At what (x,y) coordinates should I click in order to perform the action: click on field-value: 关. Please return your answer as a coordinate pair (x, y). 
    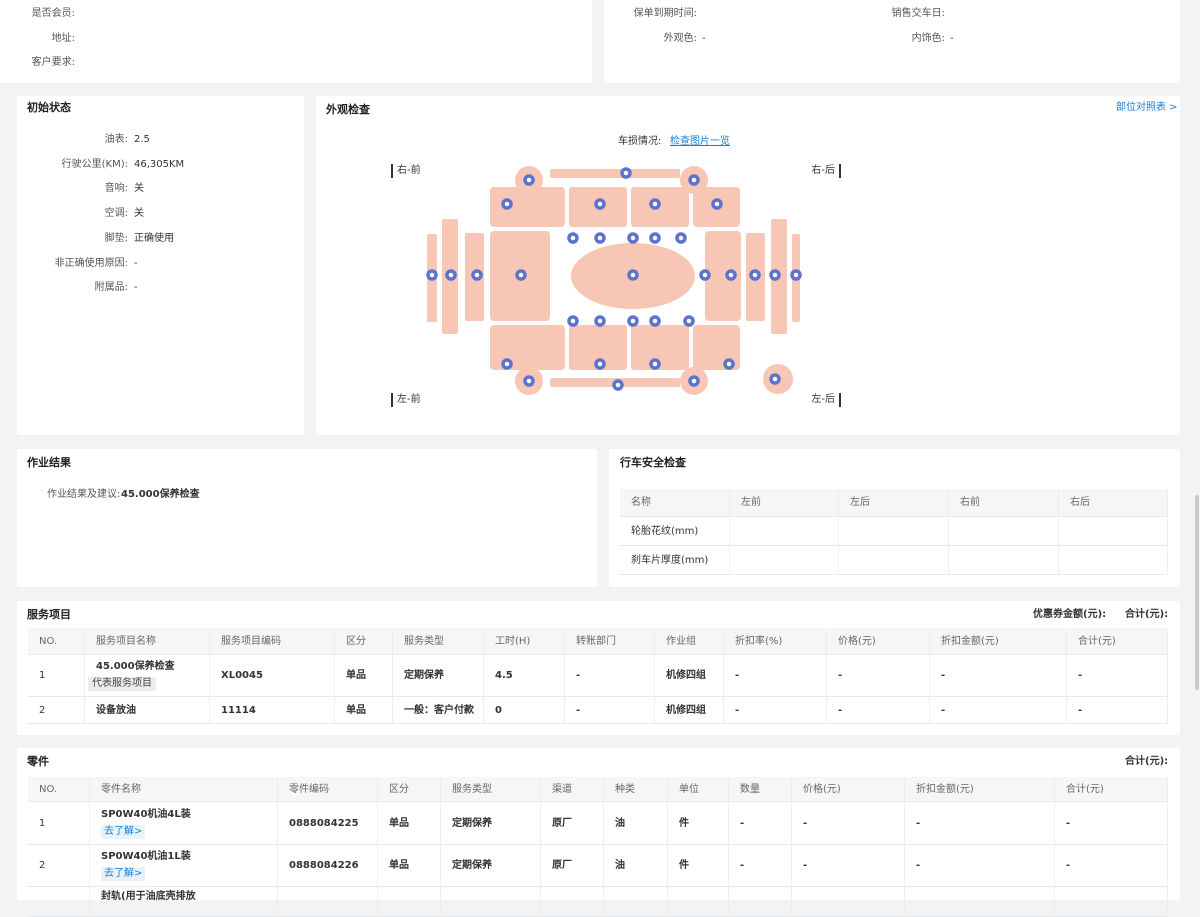
    Looking at the image, I should click on (139, 214).